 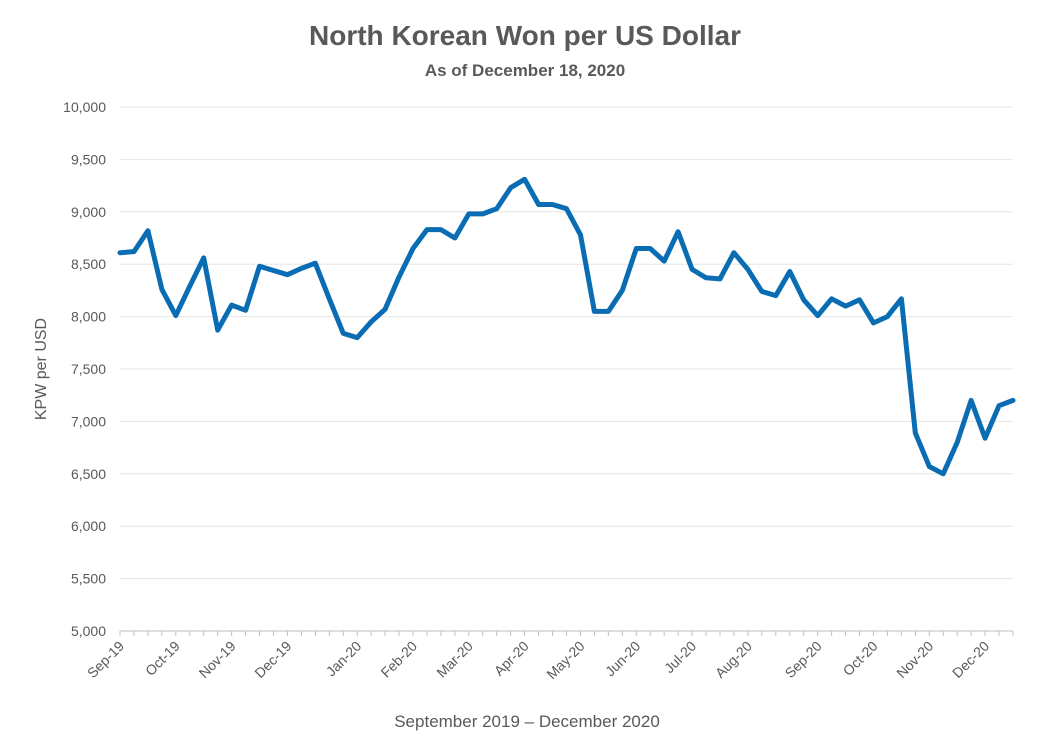 I want to click on x-tick-label: Jul-20, so click(x=680, y=657).